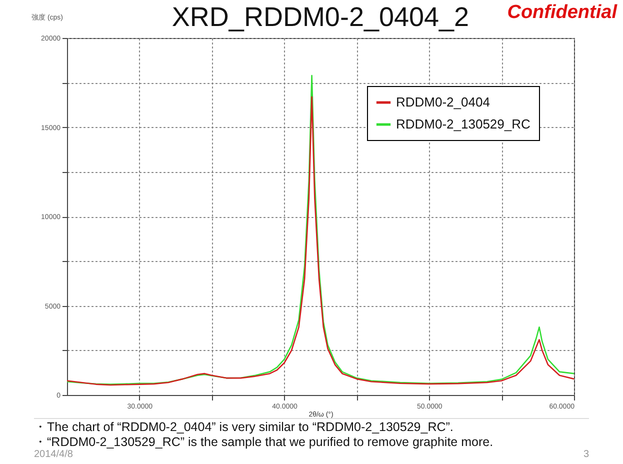  Describe the element at coordinates (463, 124) in the screenshot. I see `legend-label: RDDM0-2_130529_RC` at that location.